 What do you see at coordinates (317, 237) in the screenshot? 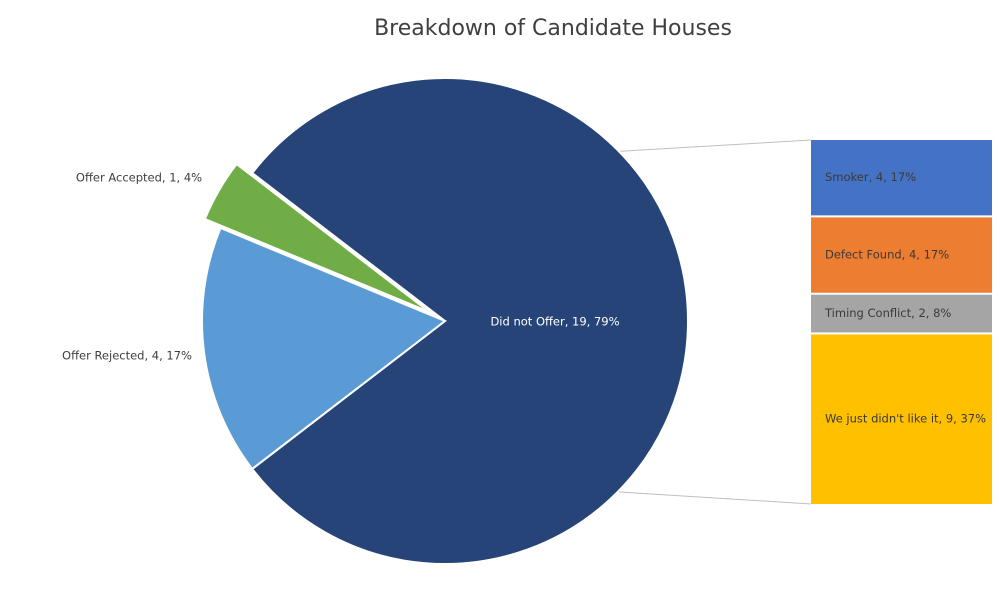
I see `pie-slice-offer-accepted` at bounding box center [317, 237].